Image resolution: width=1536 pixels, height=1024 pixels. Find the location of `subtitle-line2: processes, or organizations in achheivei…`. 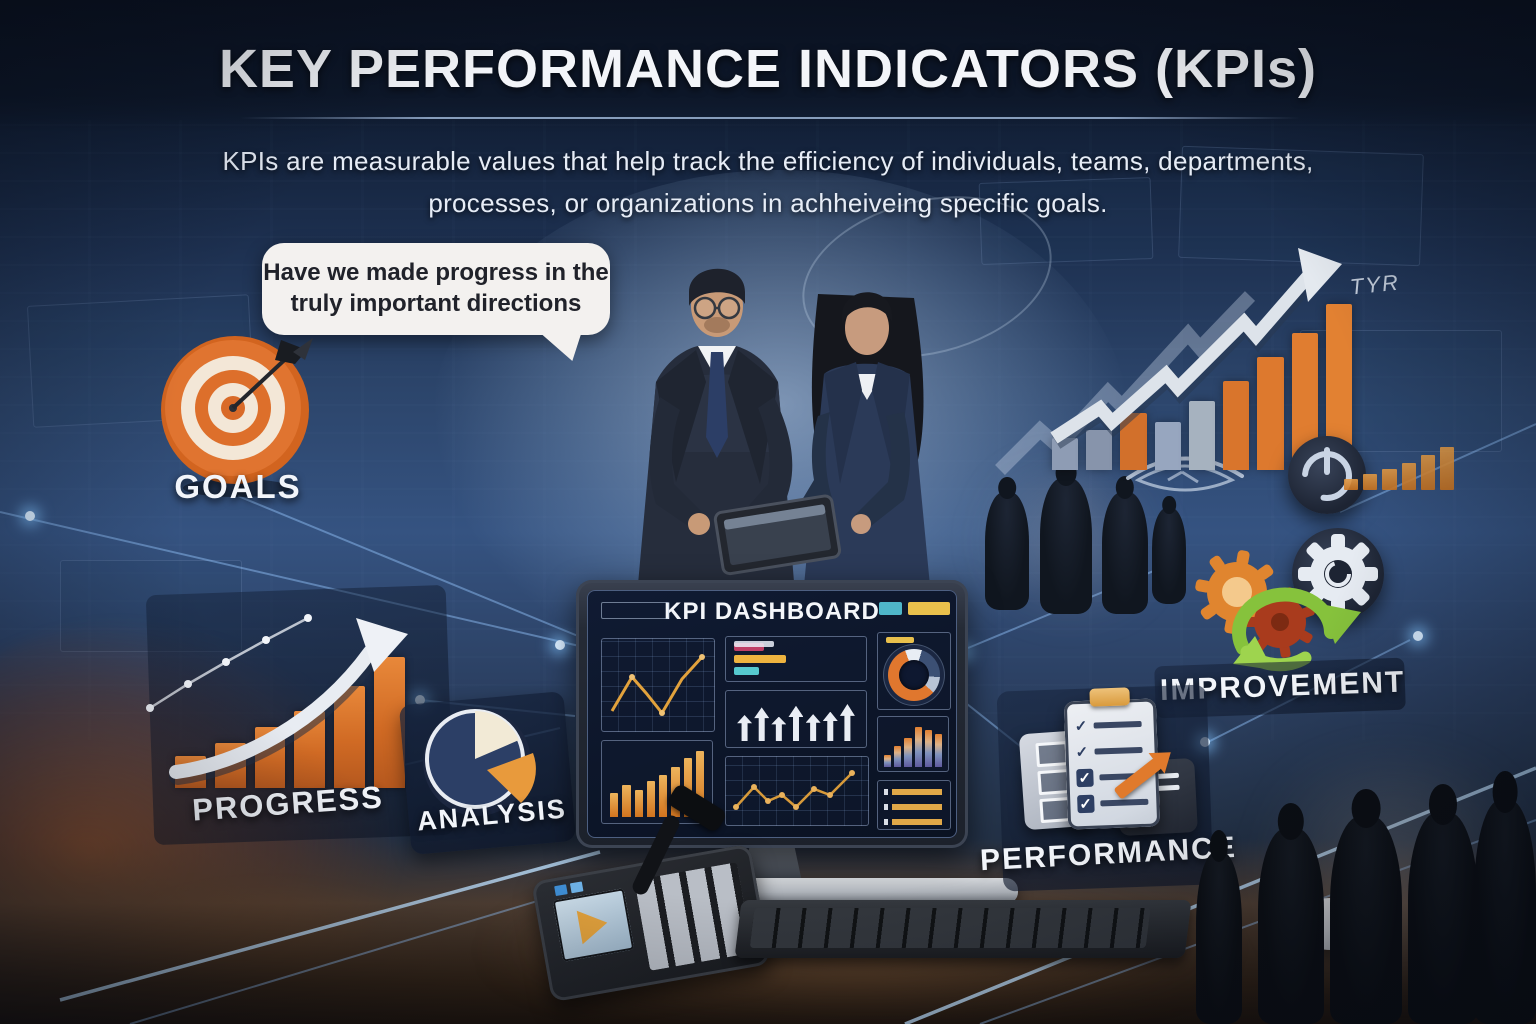

subtitle-line2: processes, or organizations in achheivei… is located at coordinates (768, 203).